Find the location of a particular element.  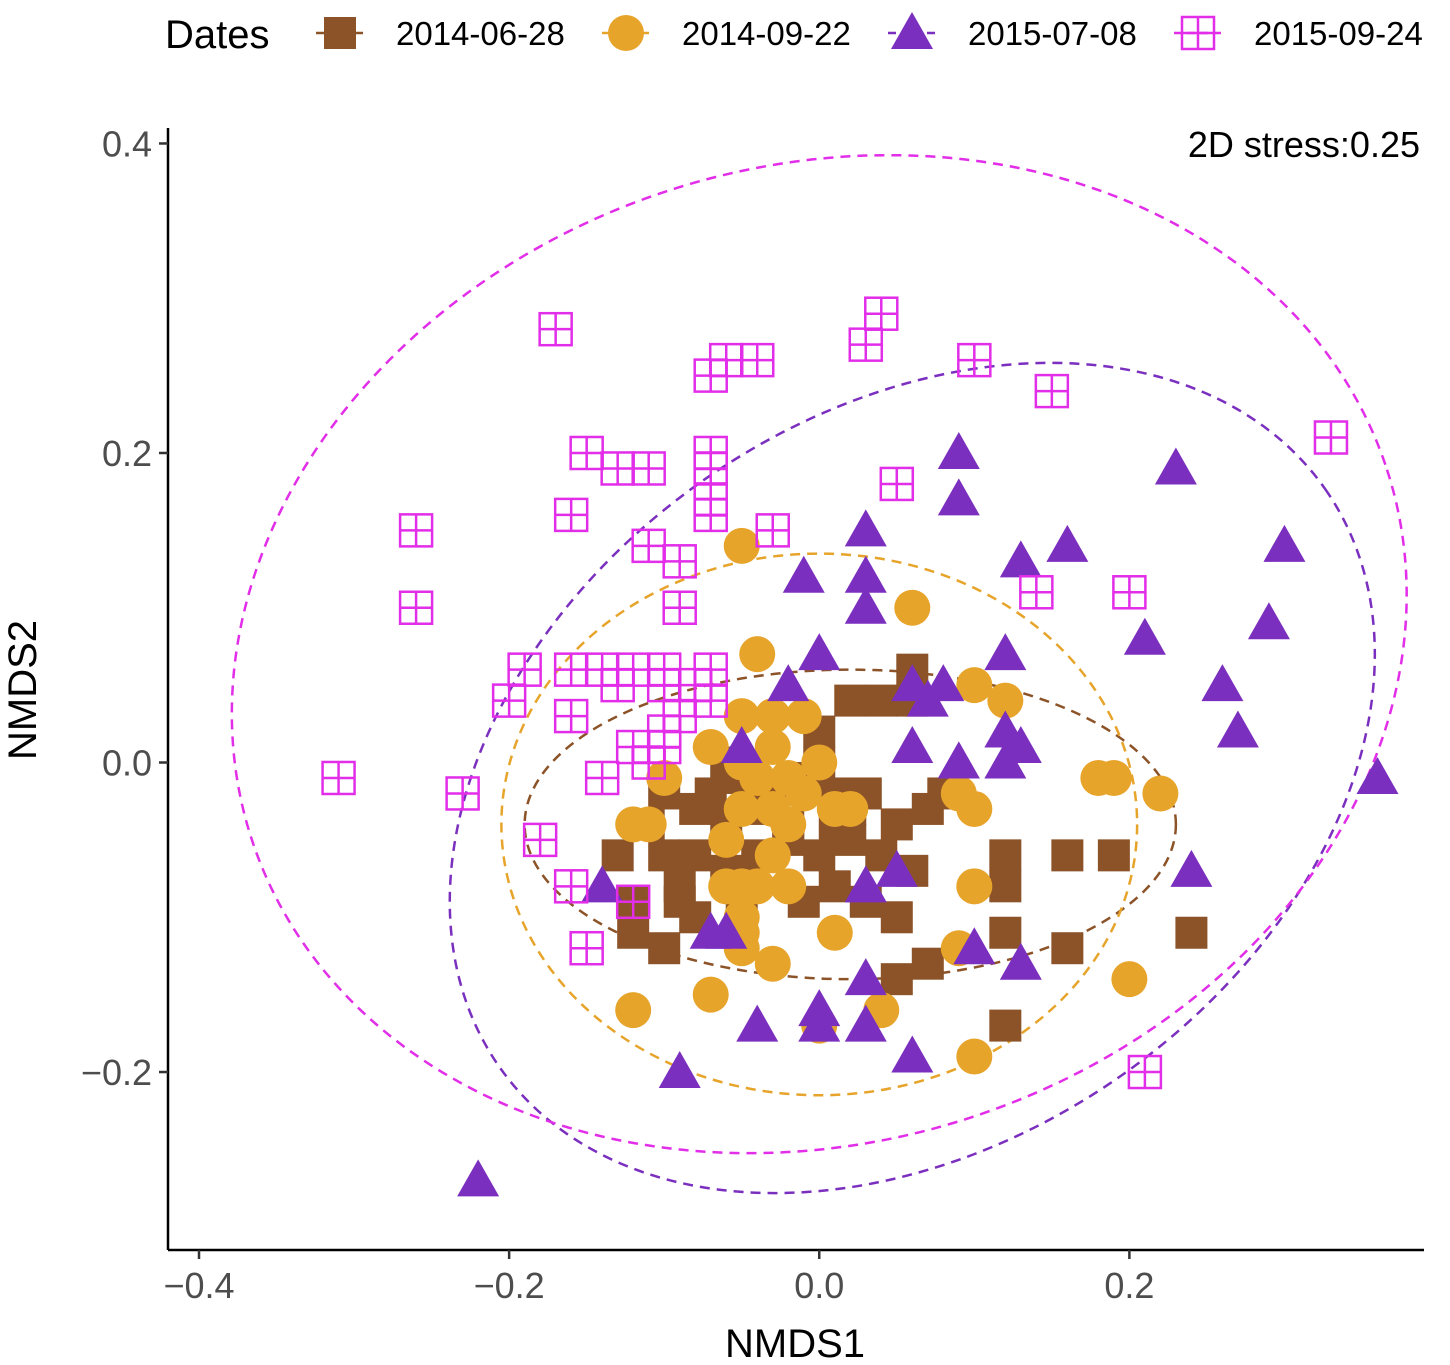

legend-item-2014-09-22: 2014-09-22 is located at coordinates (726, 33).